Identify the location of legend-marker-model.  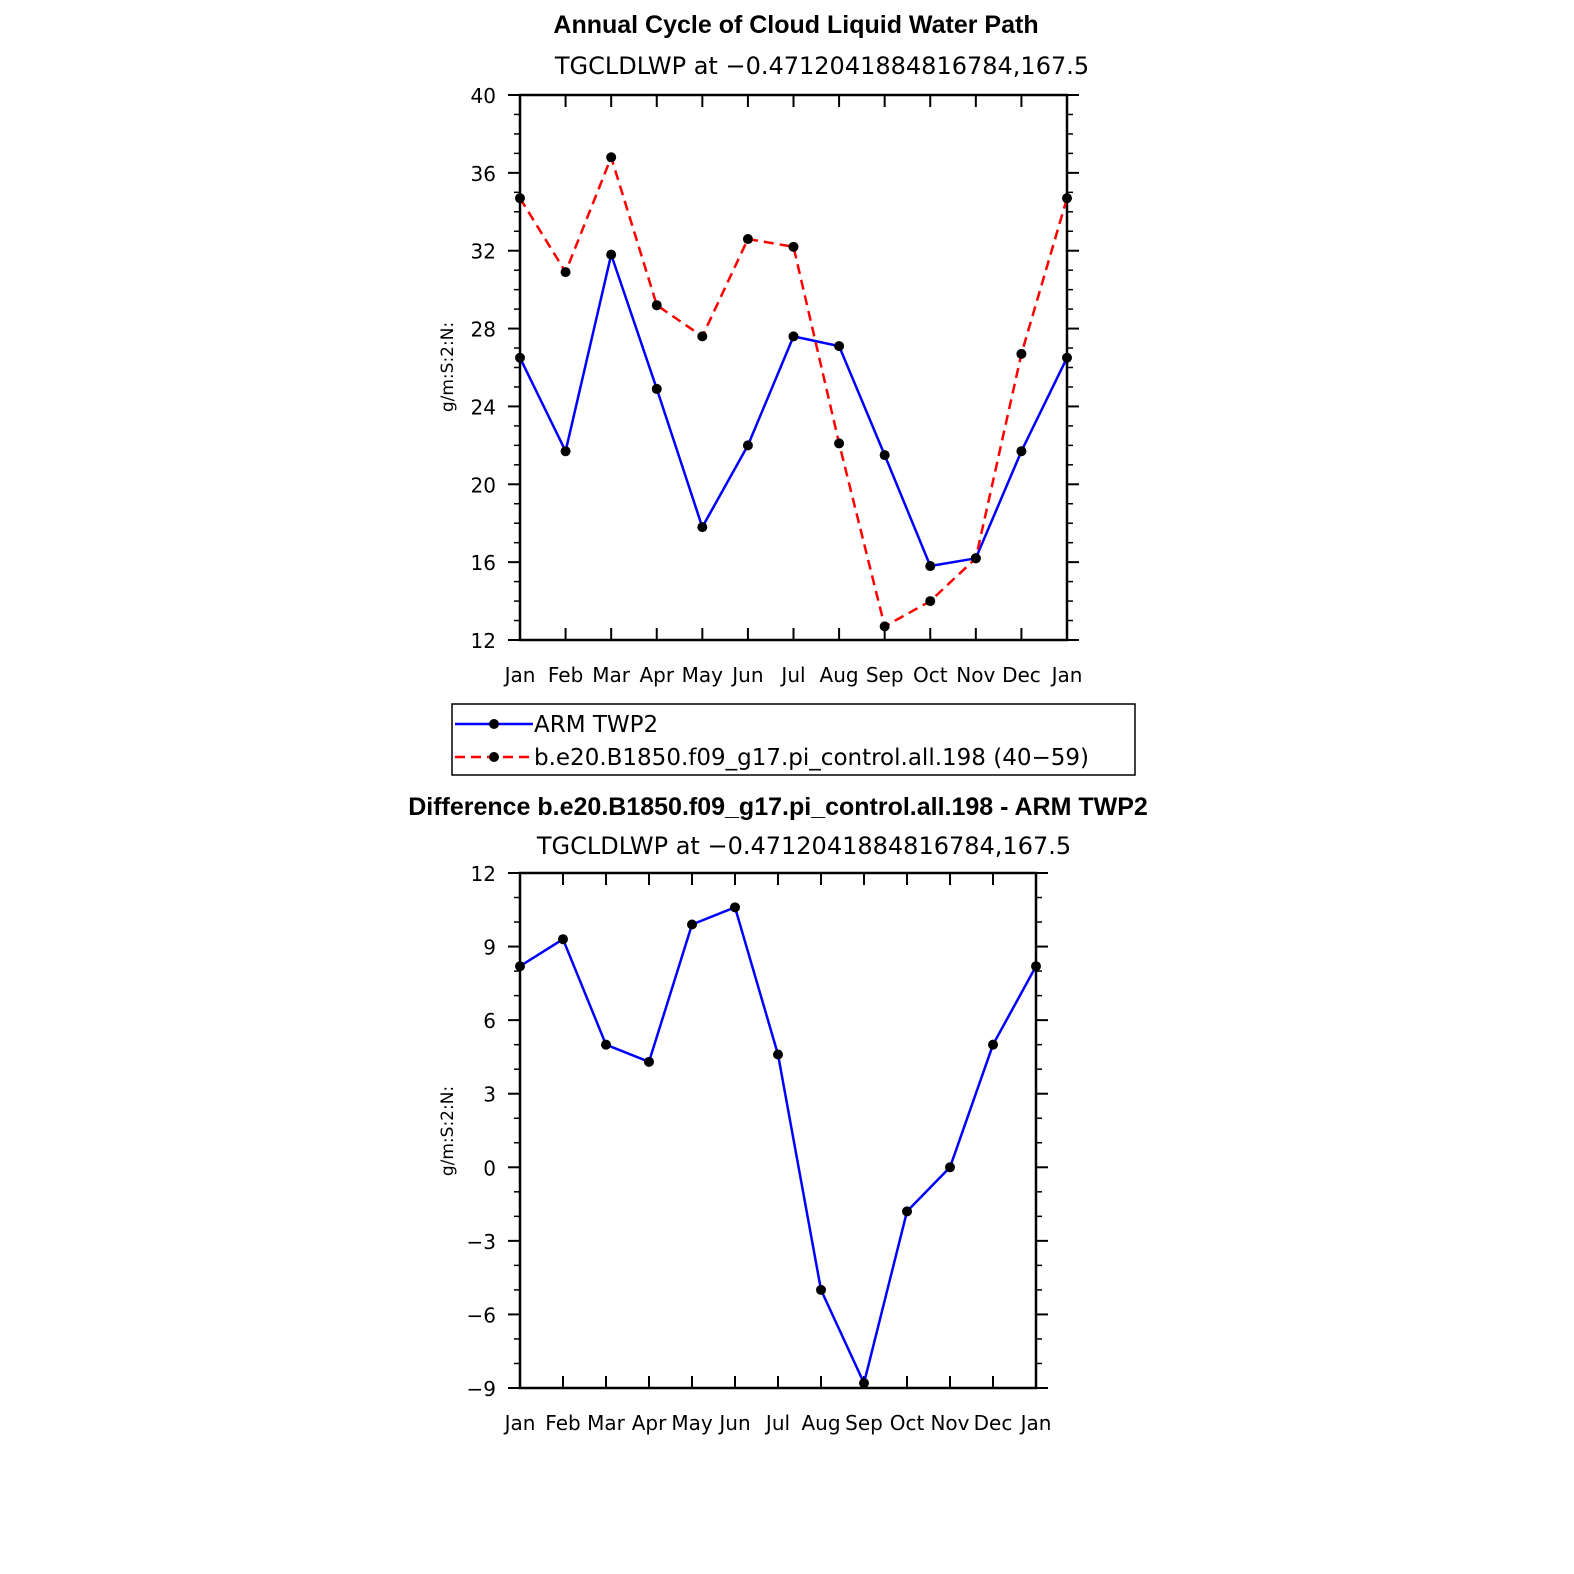
(494, 757).